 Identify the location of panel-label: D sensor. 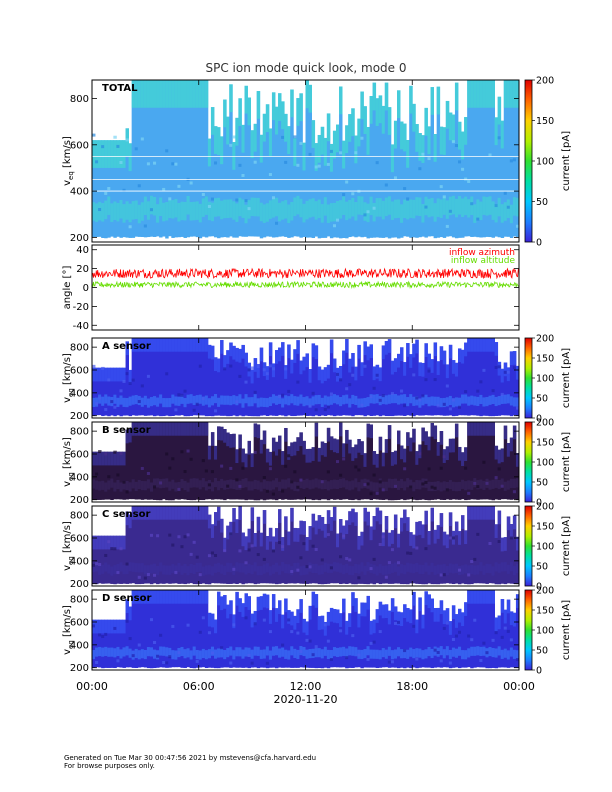
(126, 598).